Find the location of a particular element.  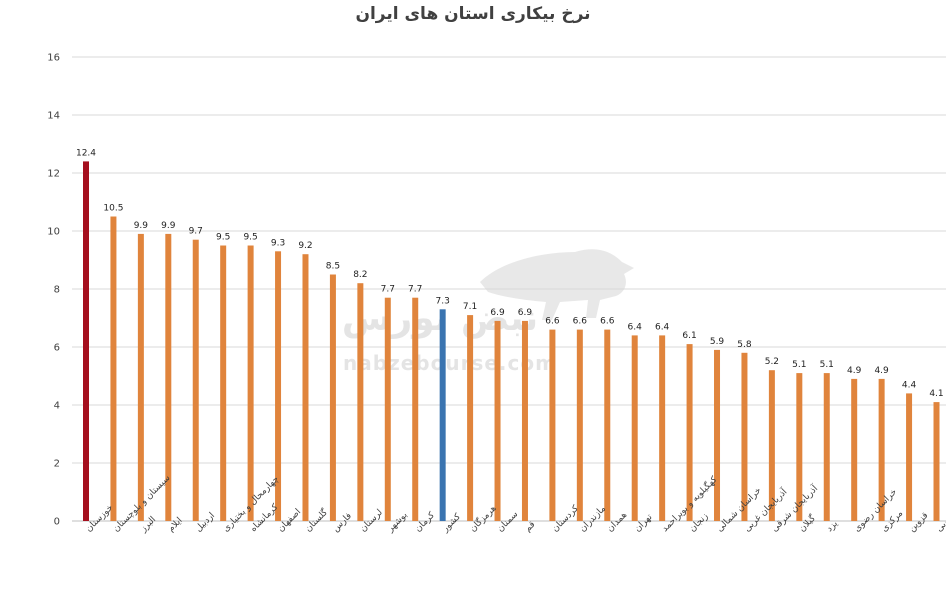

y-tick-label: 10 is located at coordinates (53, 232).